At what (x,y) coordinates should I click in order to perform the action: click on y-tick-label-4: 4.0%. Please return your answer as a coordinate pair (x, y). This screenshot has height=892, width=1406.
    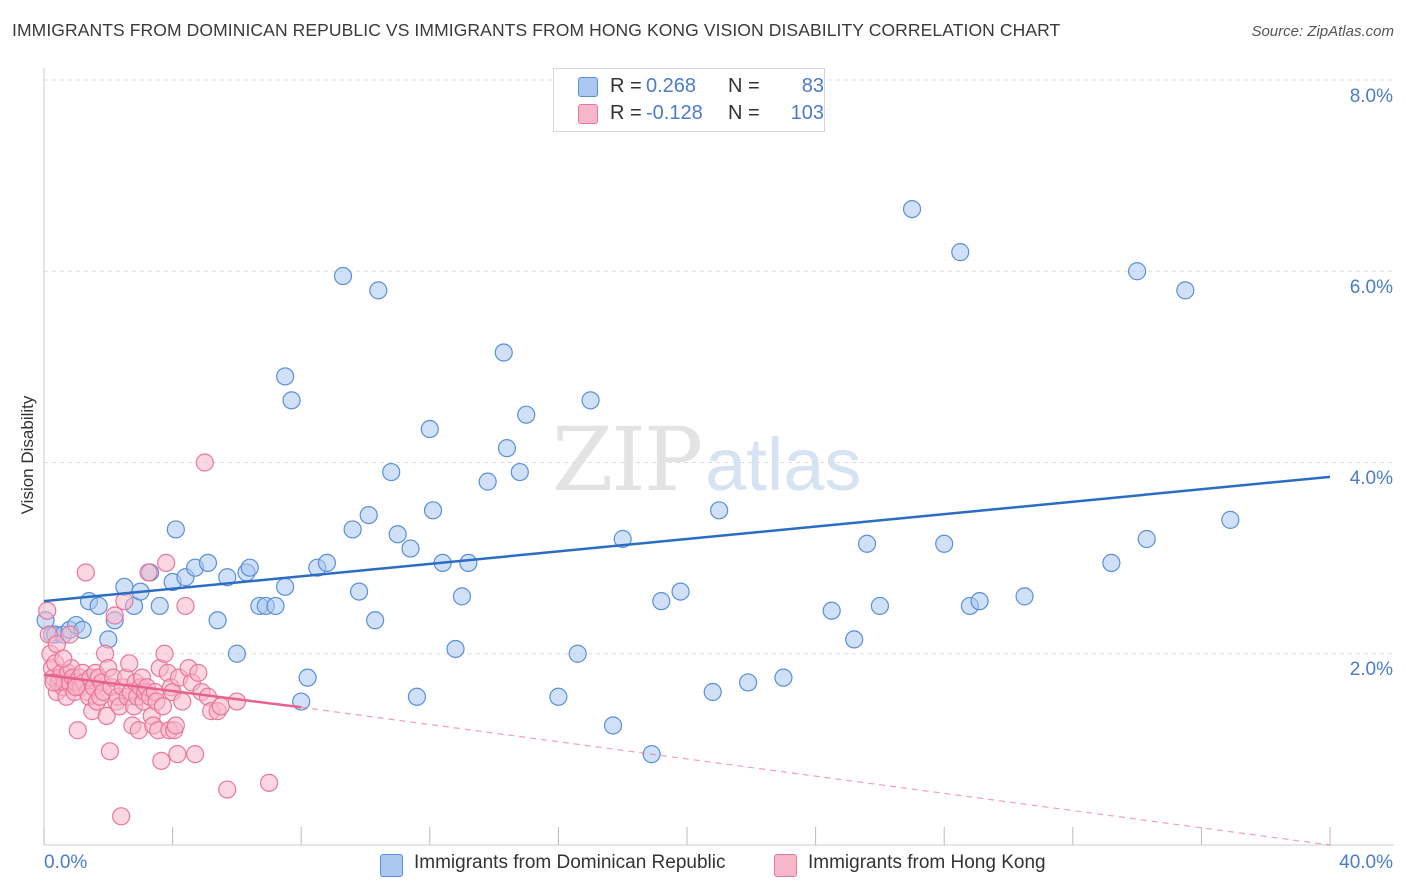
    Looking at the image, I should click on (1371, 478).